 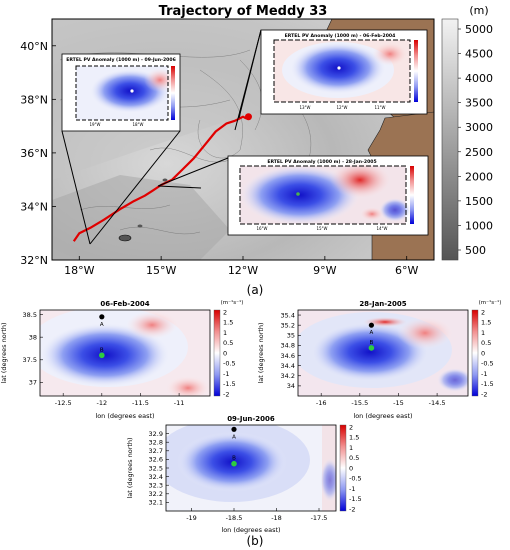 What do you see at coordinates (34, 99) in the screenshot?
I see `map-ytick-label: 38°N` at bounding box center [34, 99].